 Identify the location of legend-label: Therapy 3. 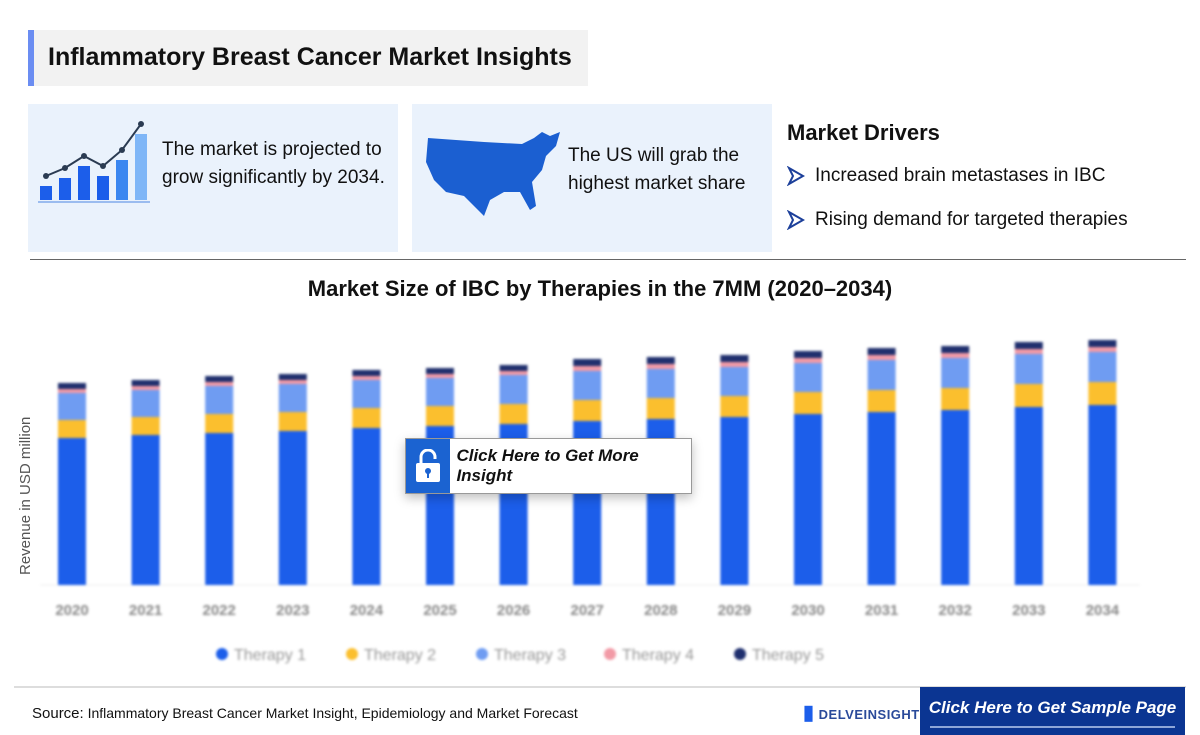
(530, 655).